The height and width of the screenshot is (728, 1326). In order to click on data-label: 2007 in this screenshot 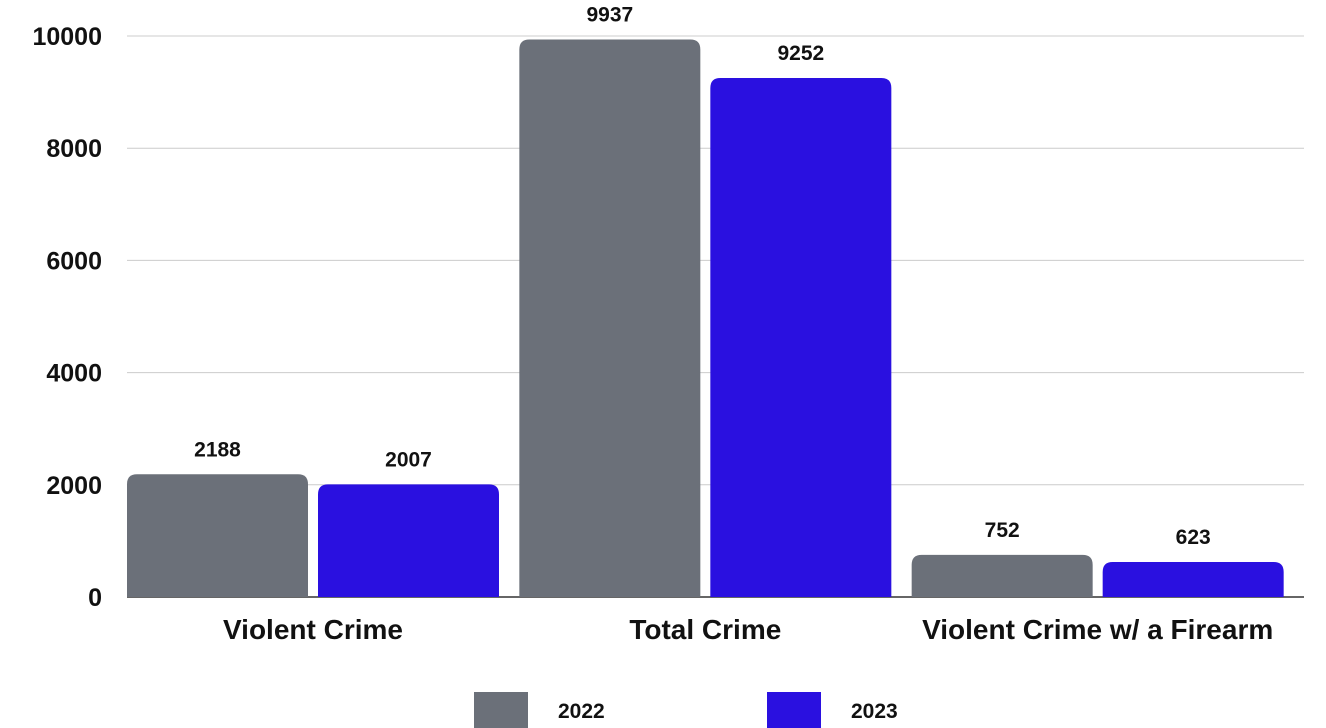, I will do `click(408, 459)`.